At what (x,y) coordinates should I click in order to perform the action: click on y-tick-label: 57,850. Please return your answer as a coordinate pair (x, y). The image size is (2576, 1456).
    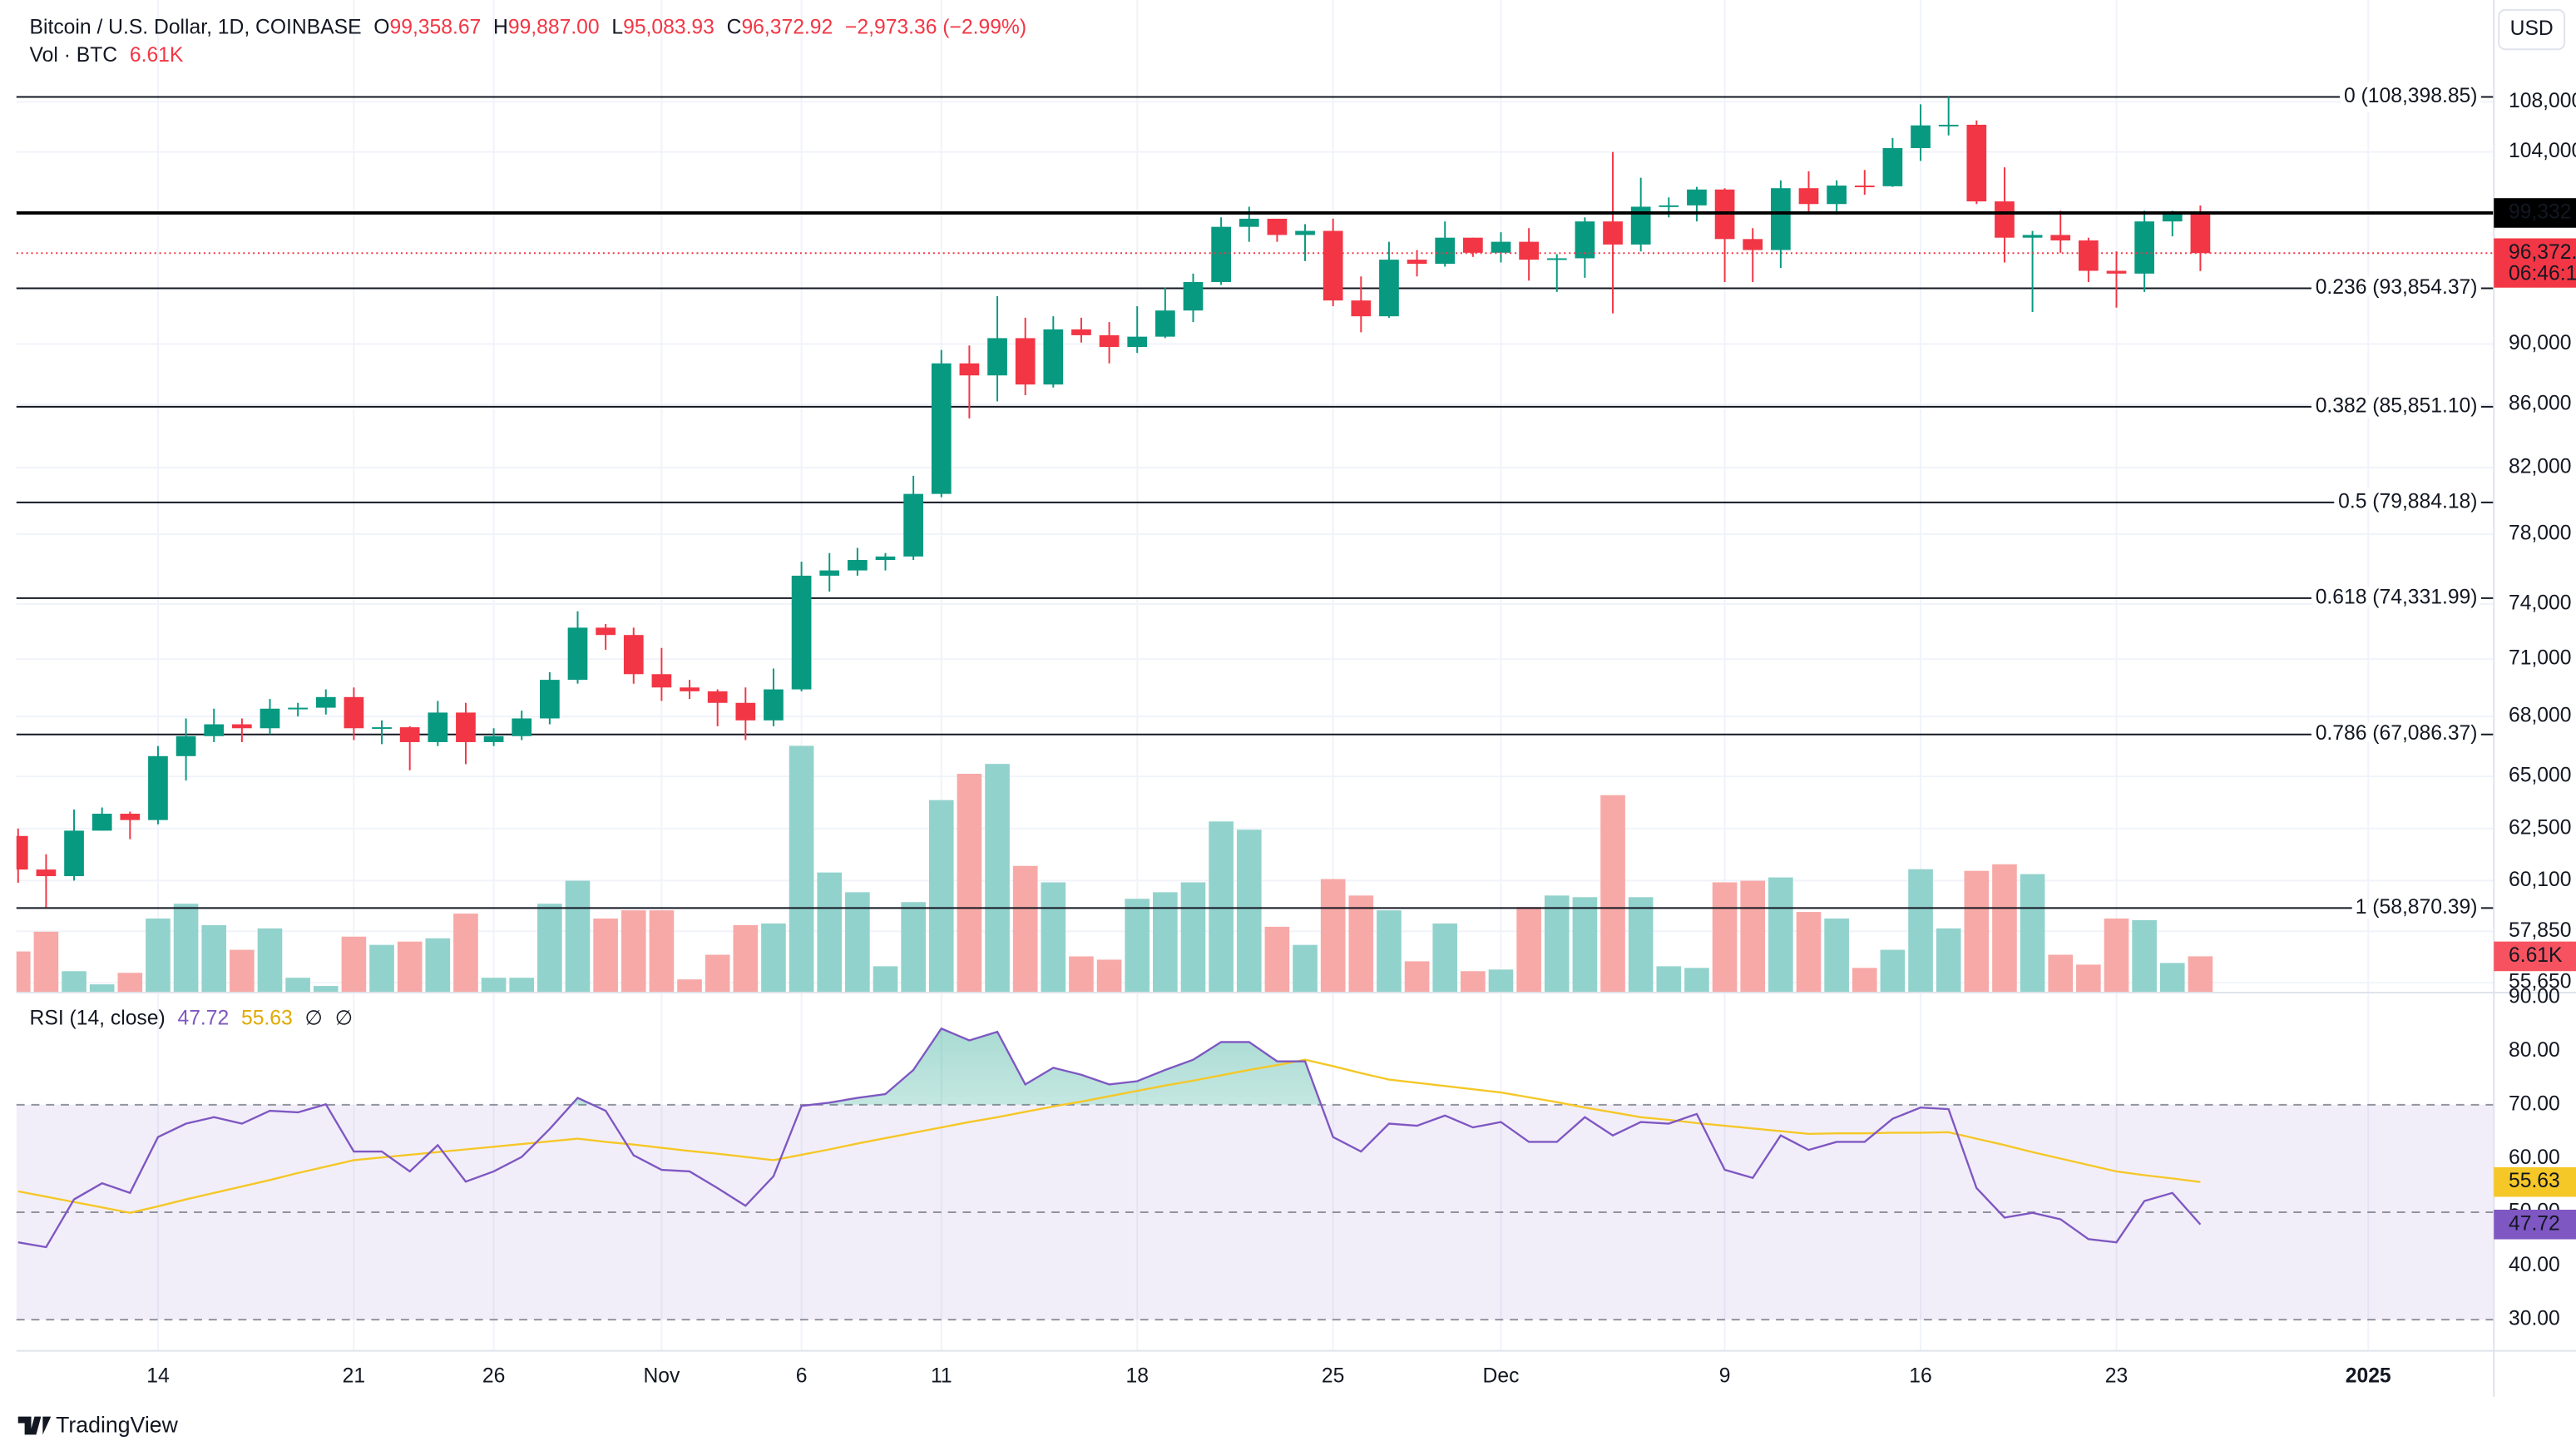
    Looking at the image, I should click on (2540, 930).